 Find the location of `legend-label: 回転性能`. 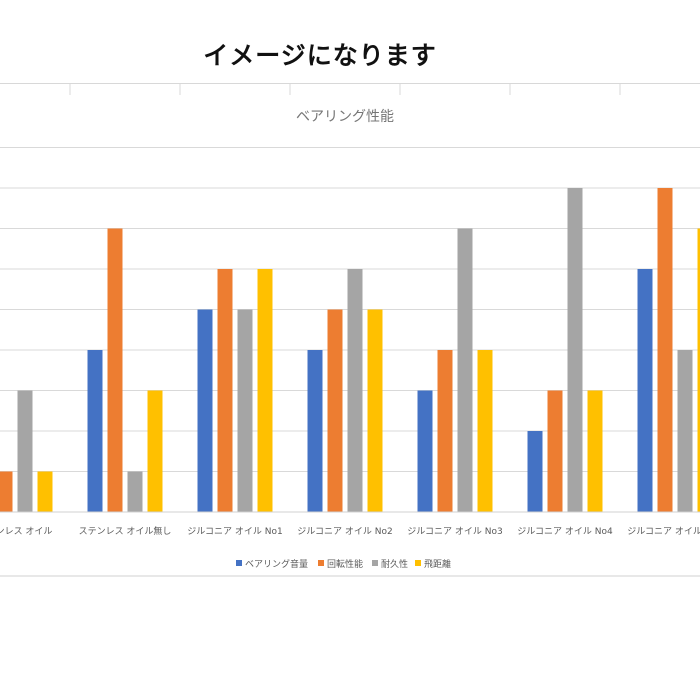

legend-label: 回転性能 is located at coordinates (345, 564).